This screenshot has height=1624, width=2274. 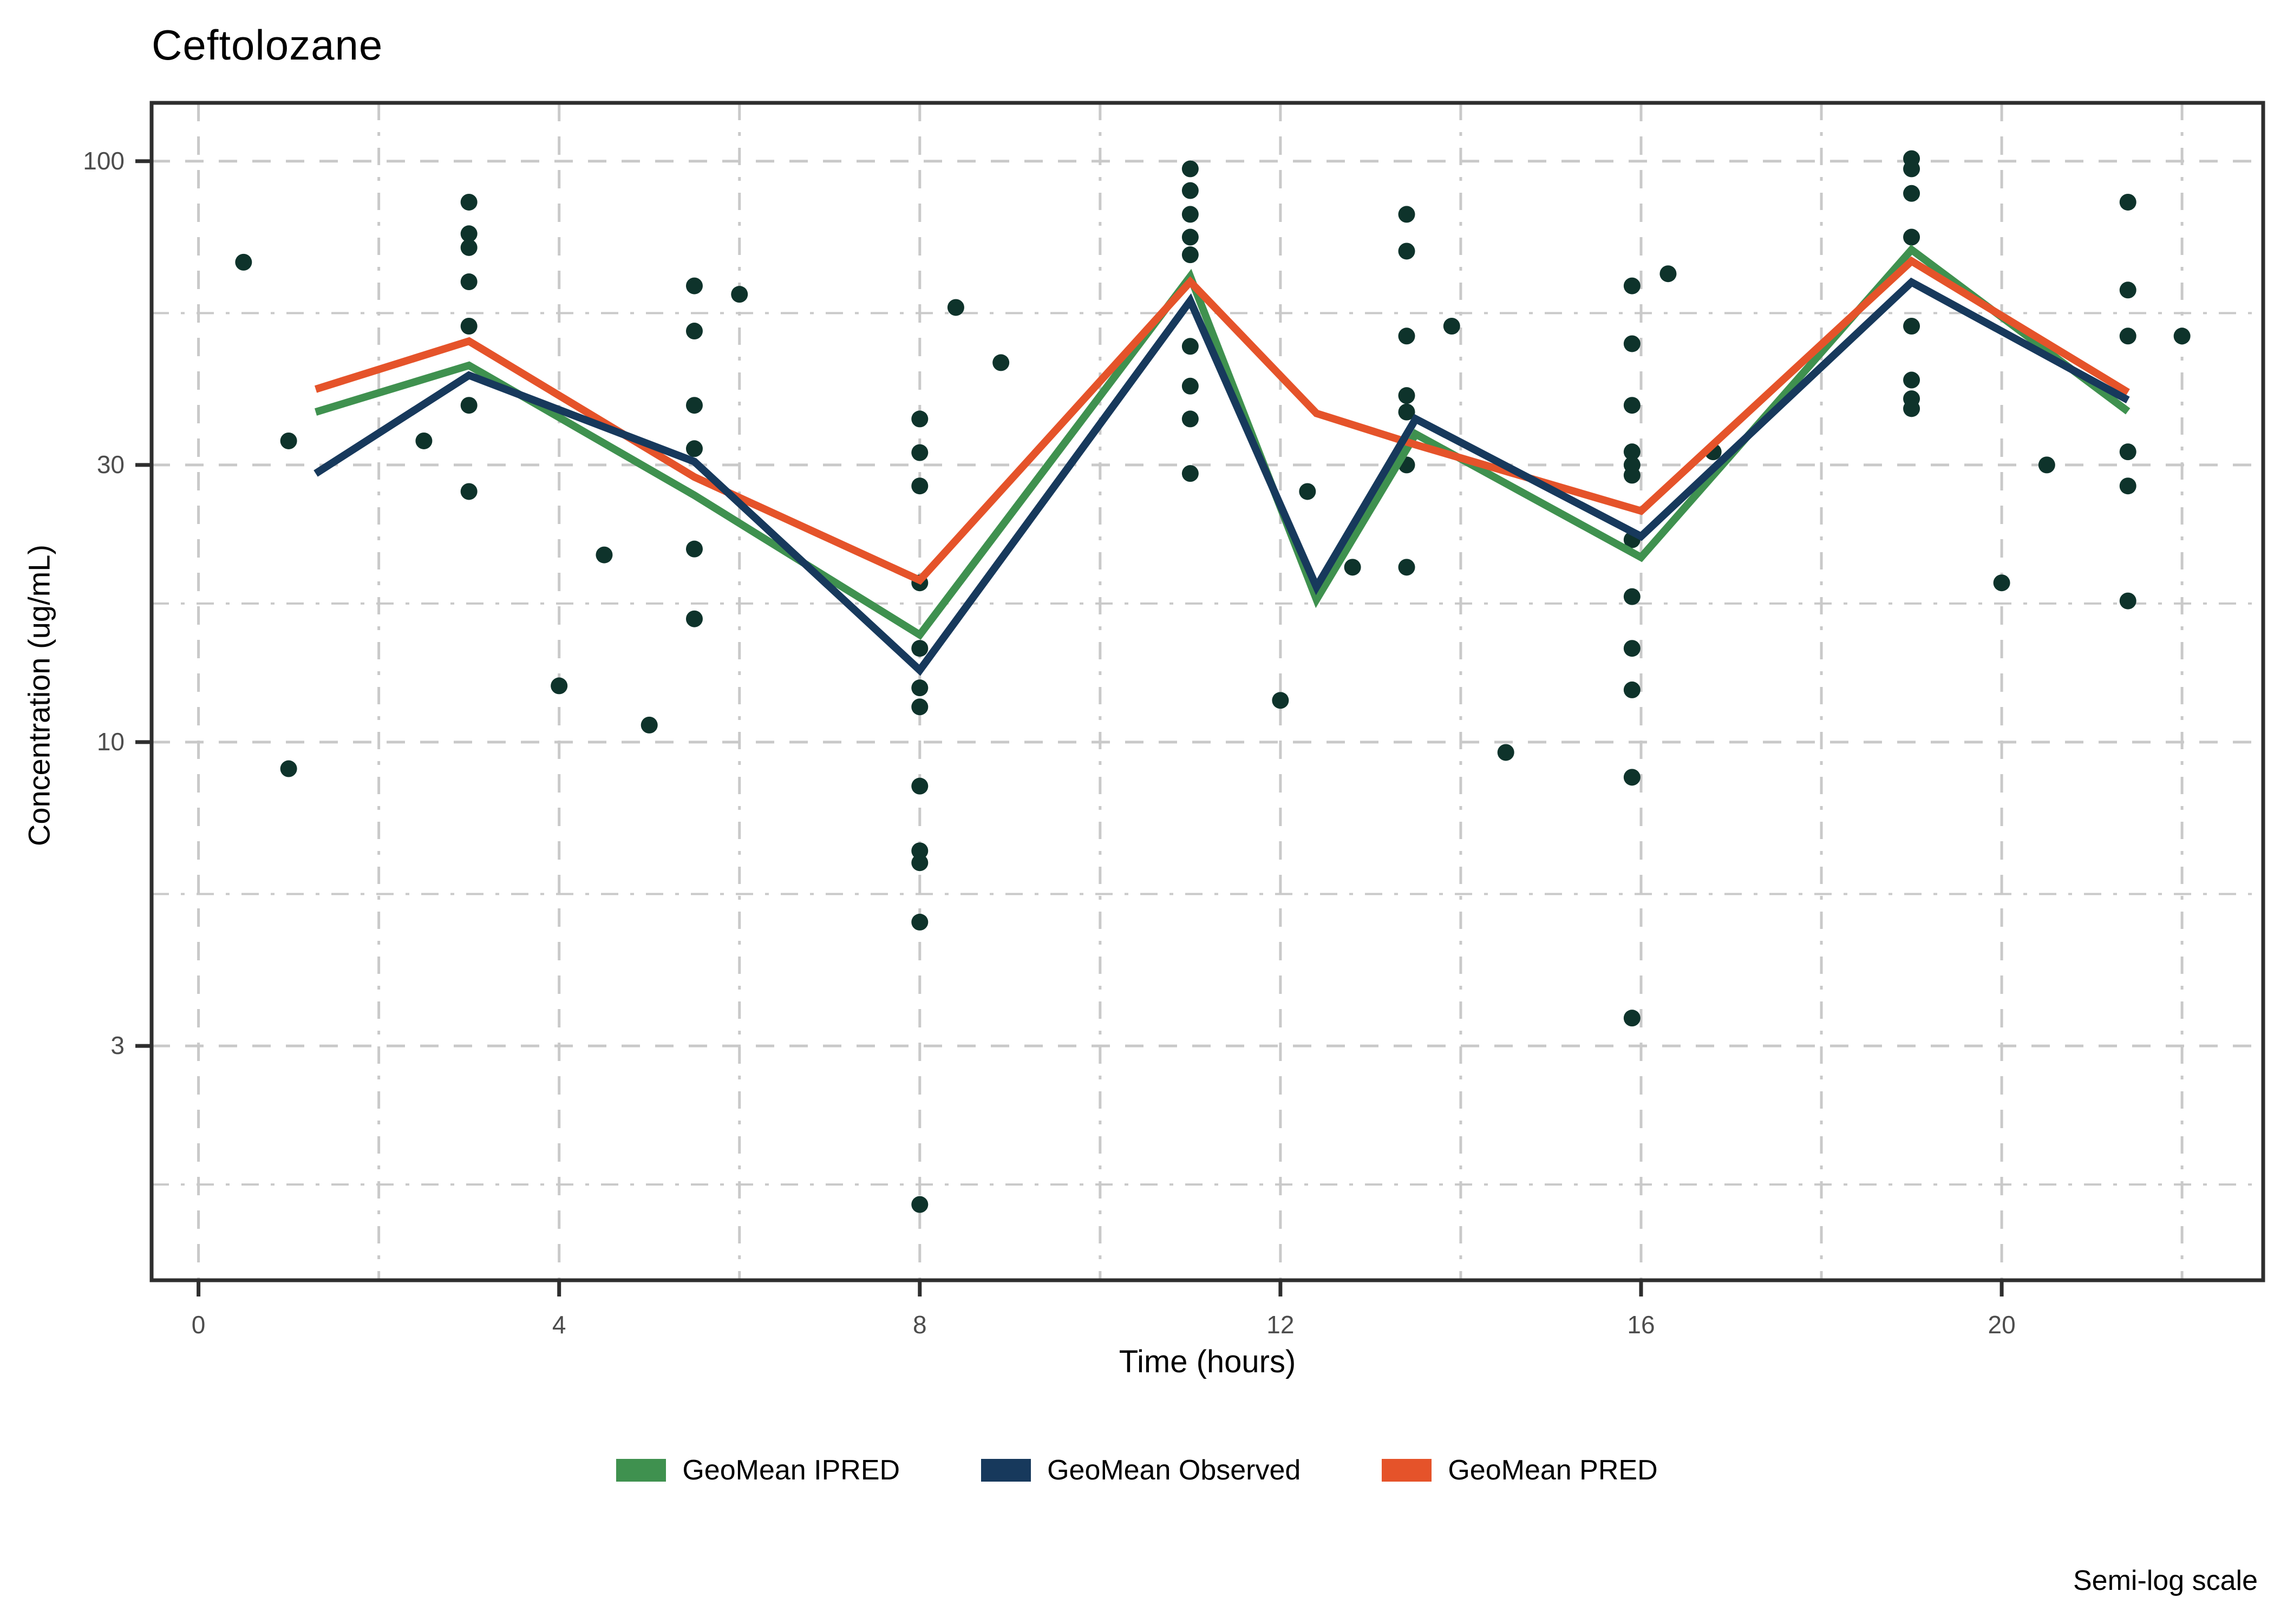 I want to click on scale-note: Semi-log scale, so click(x=2166, y=1580).